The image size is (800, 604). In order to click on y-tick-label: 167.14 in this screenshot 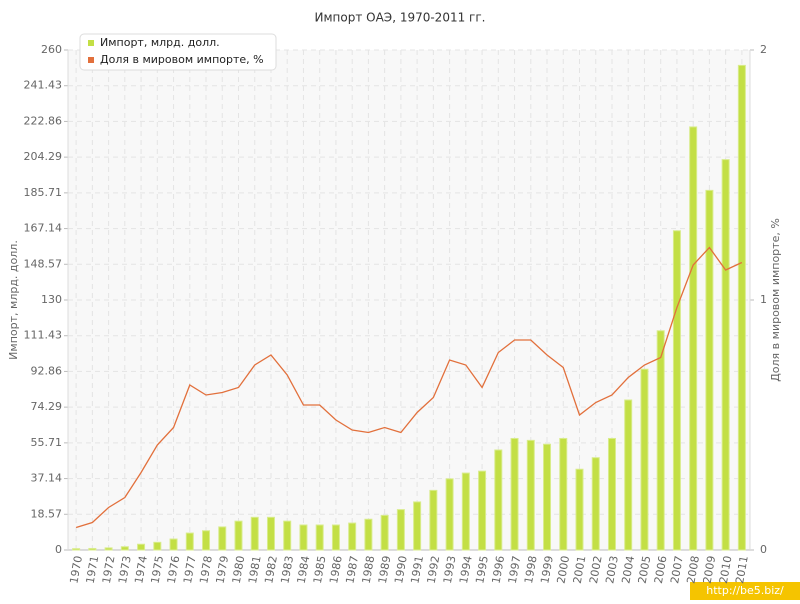, I will do `click(43, 228)`.